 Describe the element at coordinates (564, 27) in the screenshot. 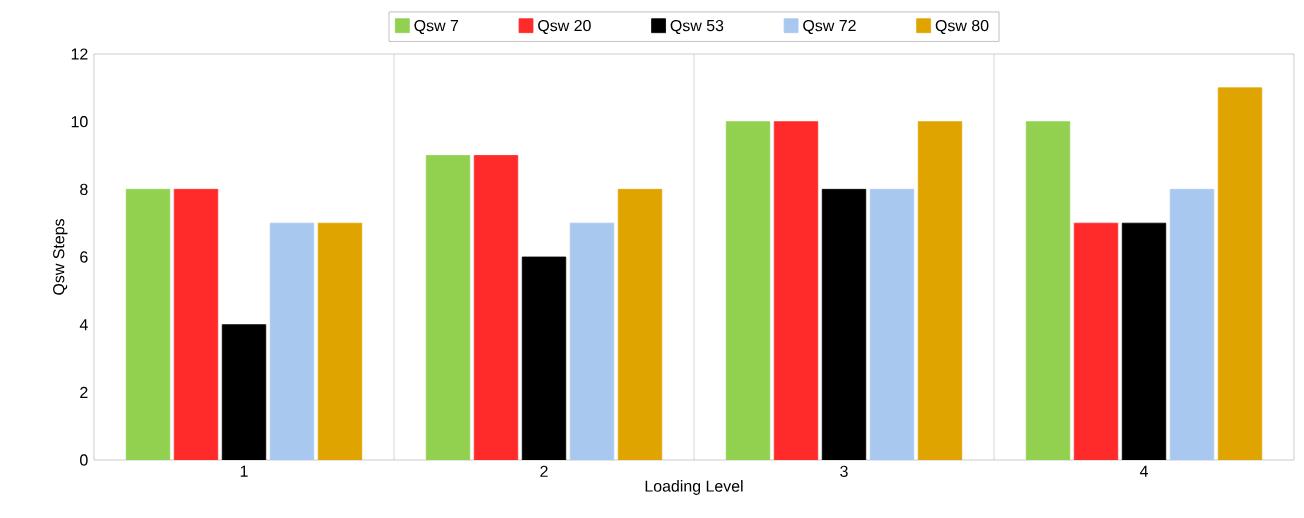

I see `legend-label: Qsw 20` at that location.